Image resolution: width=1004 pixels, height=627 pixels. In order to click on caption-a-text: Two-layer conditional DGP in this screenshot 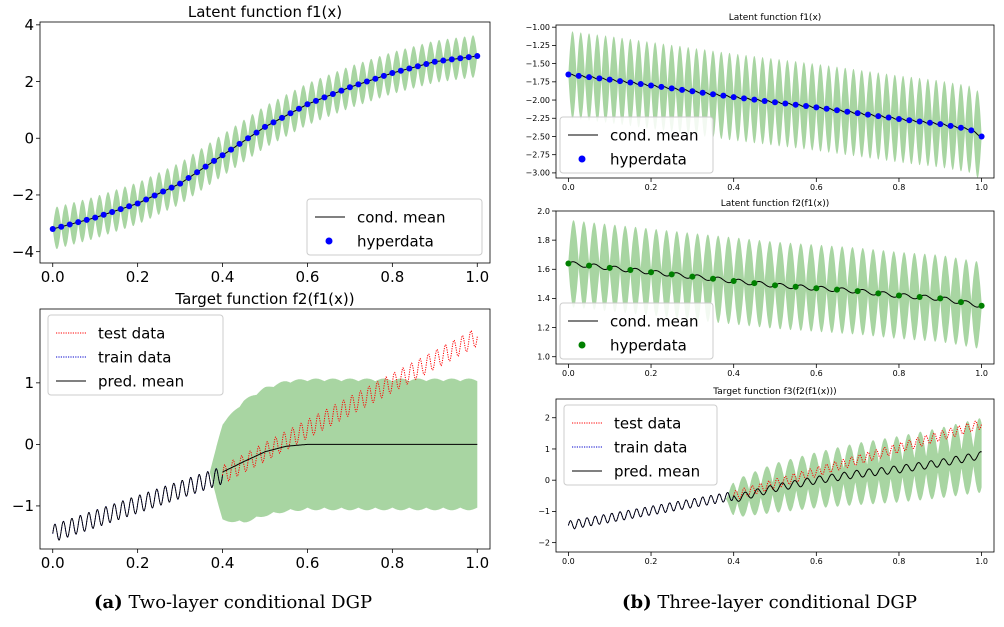, I will do `click(250, 602)`.